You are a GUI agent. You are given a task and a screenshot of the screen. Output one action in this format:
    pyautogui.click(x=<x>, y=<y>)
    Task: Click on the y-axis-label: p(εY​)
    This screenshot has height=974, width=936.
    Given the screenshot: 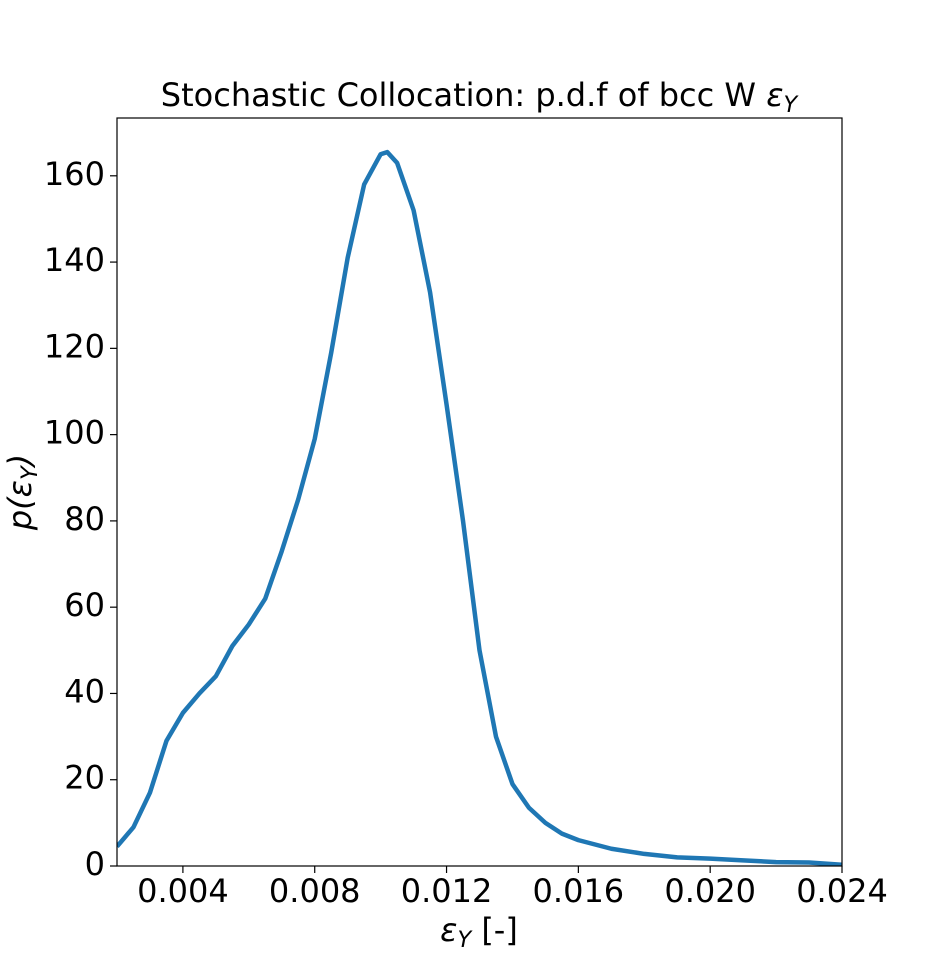 What is the action you would take?
    pyautogui.click(x=22, y=492)
    